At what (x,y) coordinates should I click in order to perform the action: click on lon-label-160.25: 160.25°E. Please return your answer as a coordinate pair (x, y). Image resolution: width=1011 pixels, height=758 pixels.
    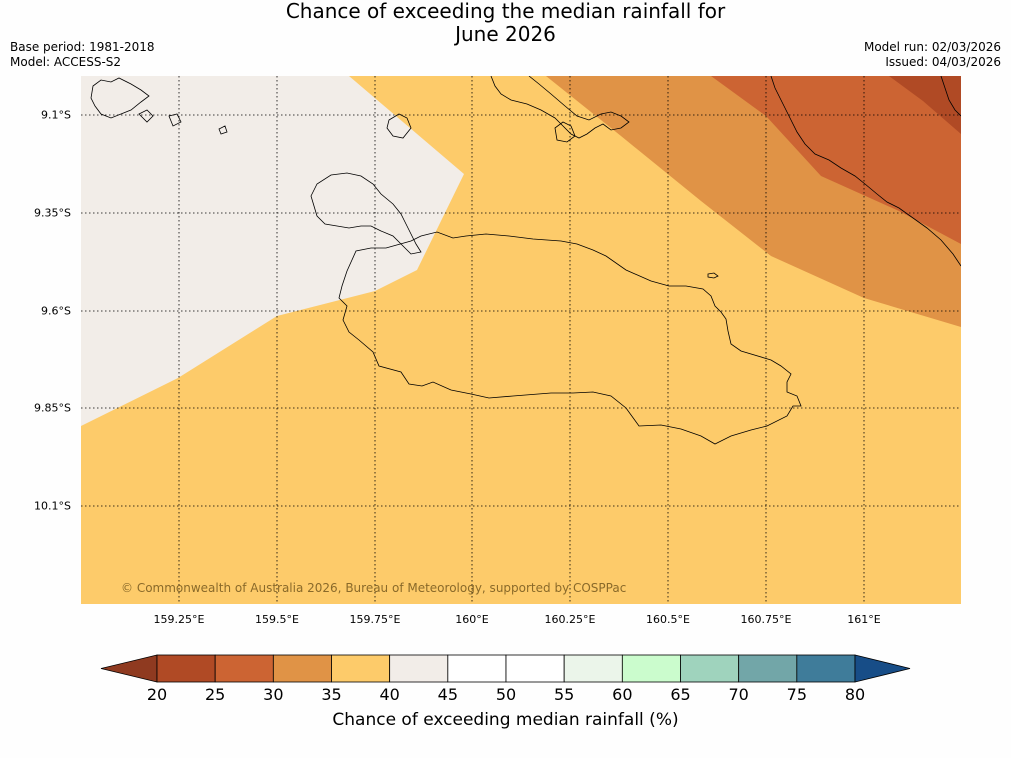
    Looking at the image, I should click on (570, 619).